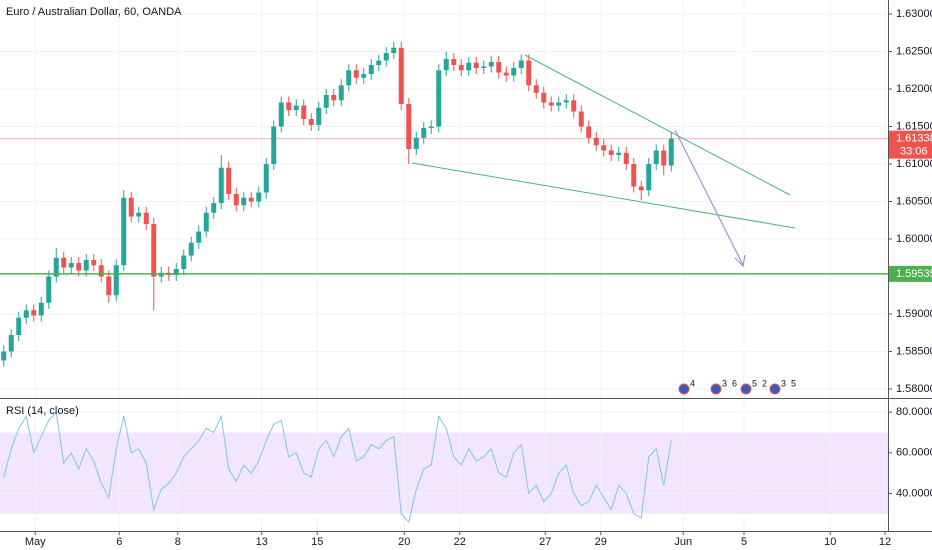 The height and width of the screenshot is (550, 932). Describe the element at coordinates (601, 542) in the screenshot. I see `x-tick-label: 29` at that location.